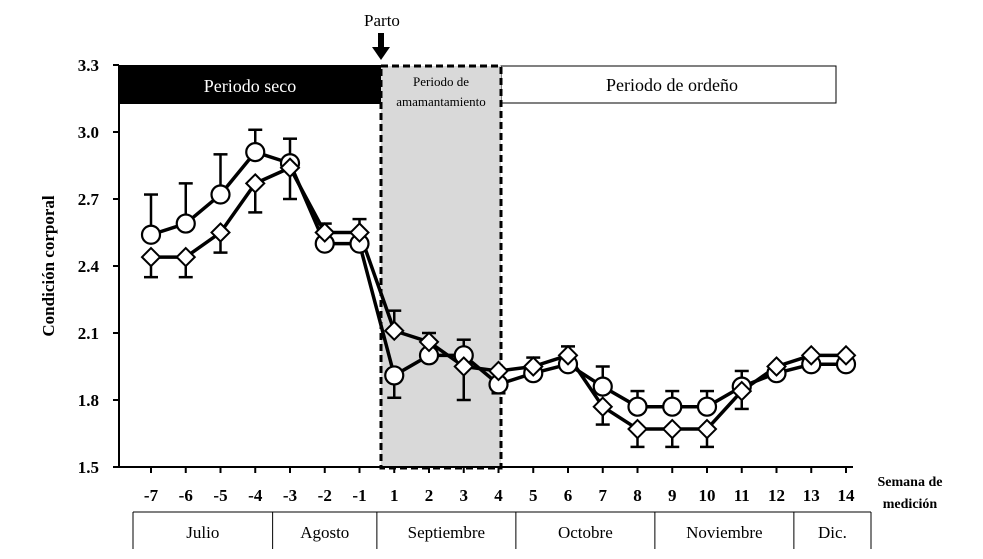 The width and height of the screenshot is (983, 559). I want to click on x-tick-label: 1, so click(394, 495).